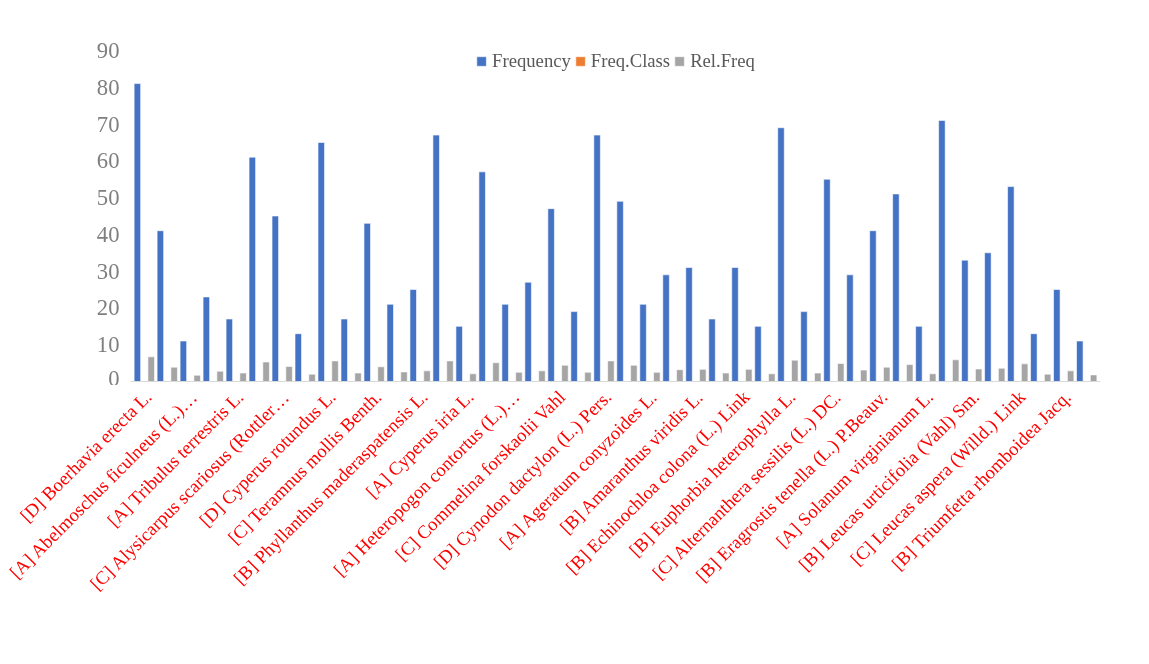 Image resolution: width=1149 pixels, height=664 pixels. I want to click on y-tick-label: 10, so click(108, 345).